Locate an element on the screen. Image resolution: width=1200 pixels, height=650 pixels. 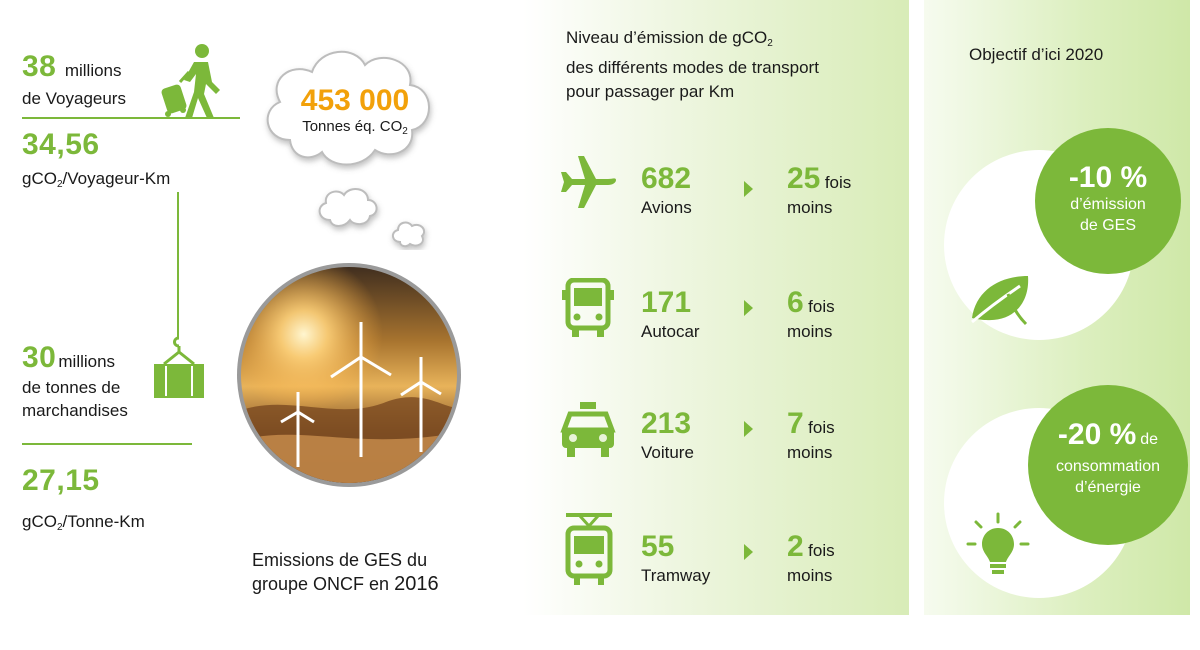
goal-energy-line1: consommation is located at coordinates (1108, 466).